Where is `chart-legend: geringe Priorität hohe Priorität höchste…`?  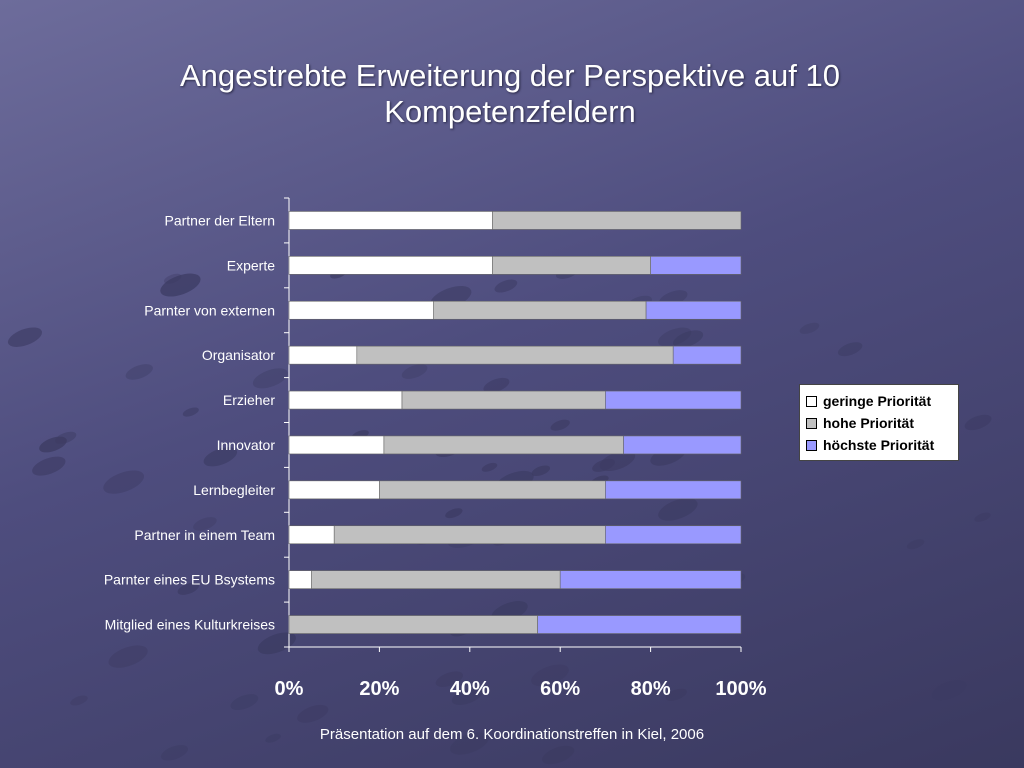
chart-legend: geringe Priorität hohe Priorität höchste… is located at coordinates (879, 422).